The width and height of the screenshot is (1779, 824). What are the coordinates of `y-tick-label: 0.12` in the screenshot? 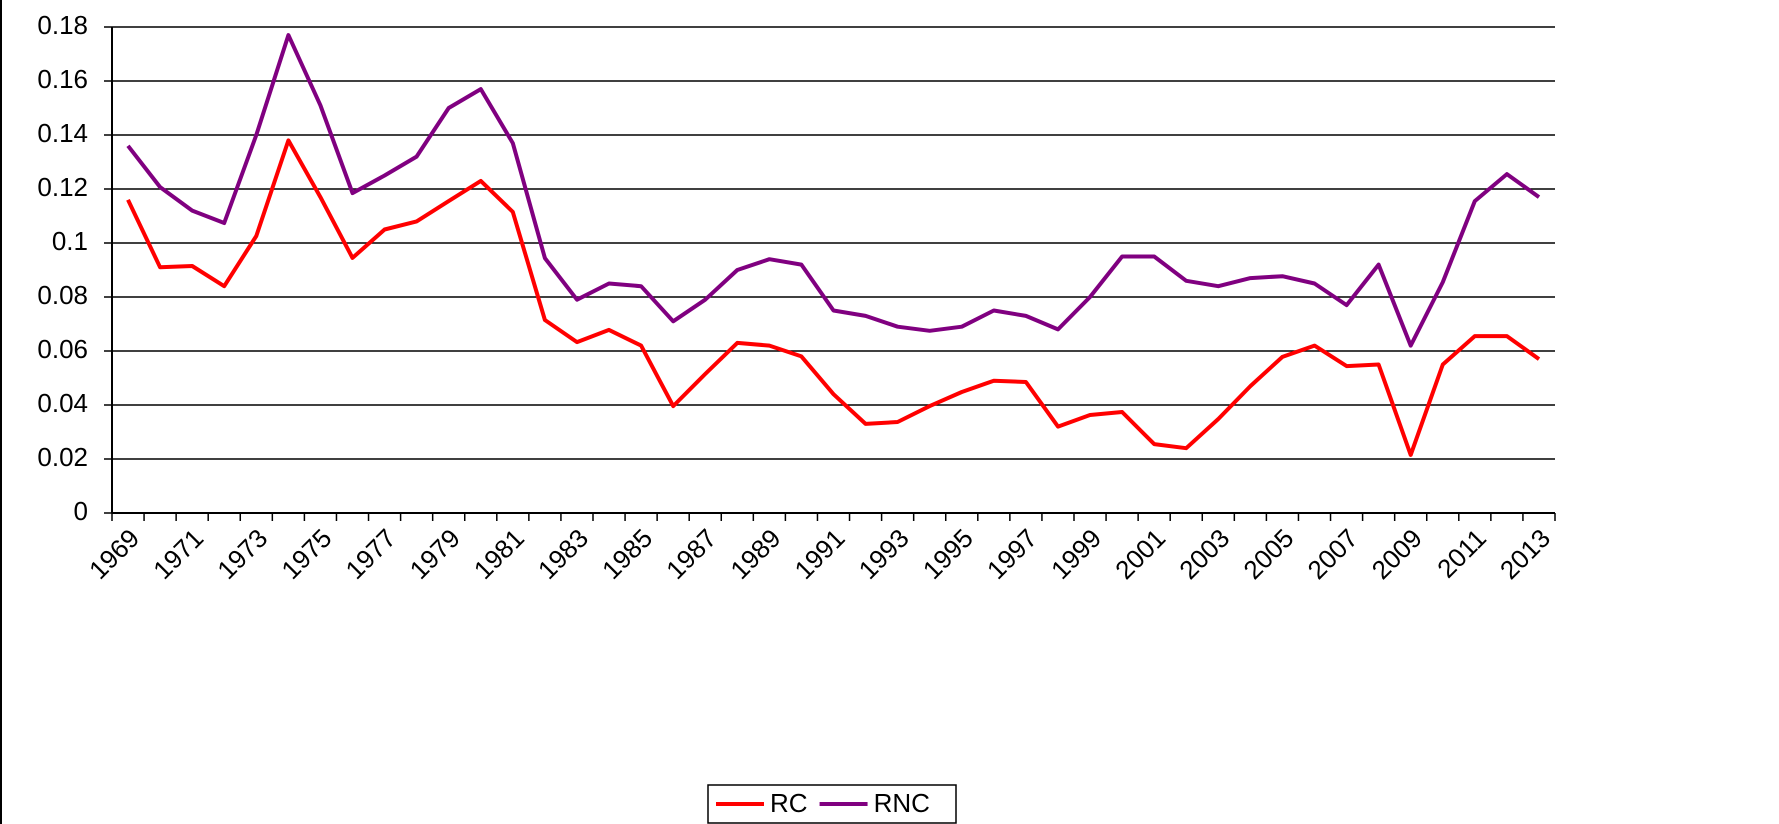 It's located at (62, 187).